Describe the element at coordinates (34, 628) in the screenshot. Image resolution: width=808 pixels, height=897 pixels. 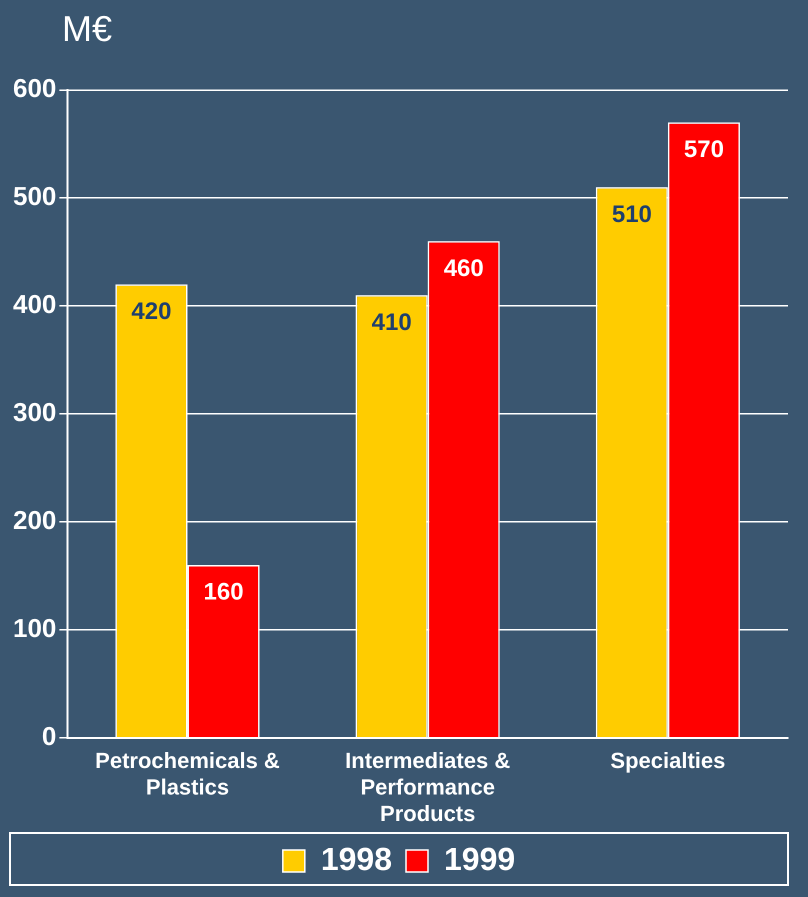
I see `y-tick-label: 100` at that location.